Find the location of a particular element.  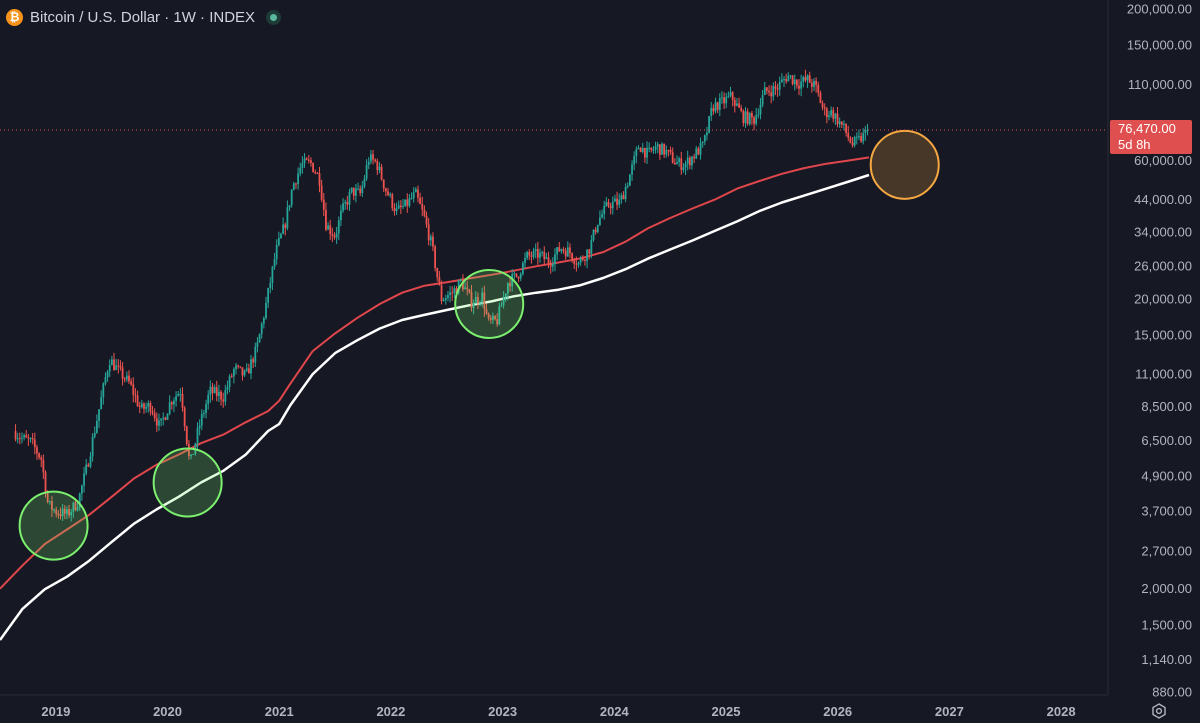

market-status-dot-icon is located at coordinates (274, 17).